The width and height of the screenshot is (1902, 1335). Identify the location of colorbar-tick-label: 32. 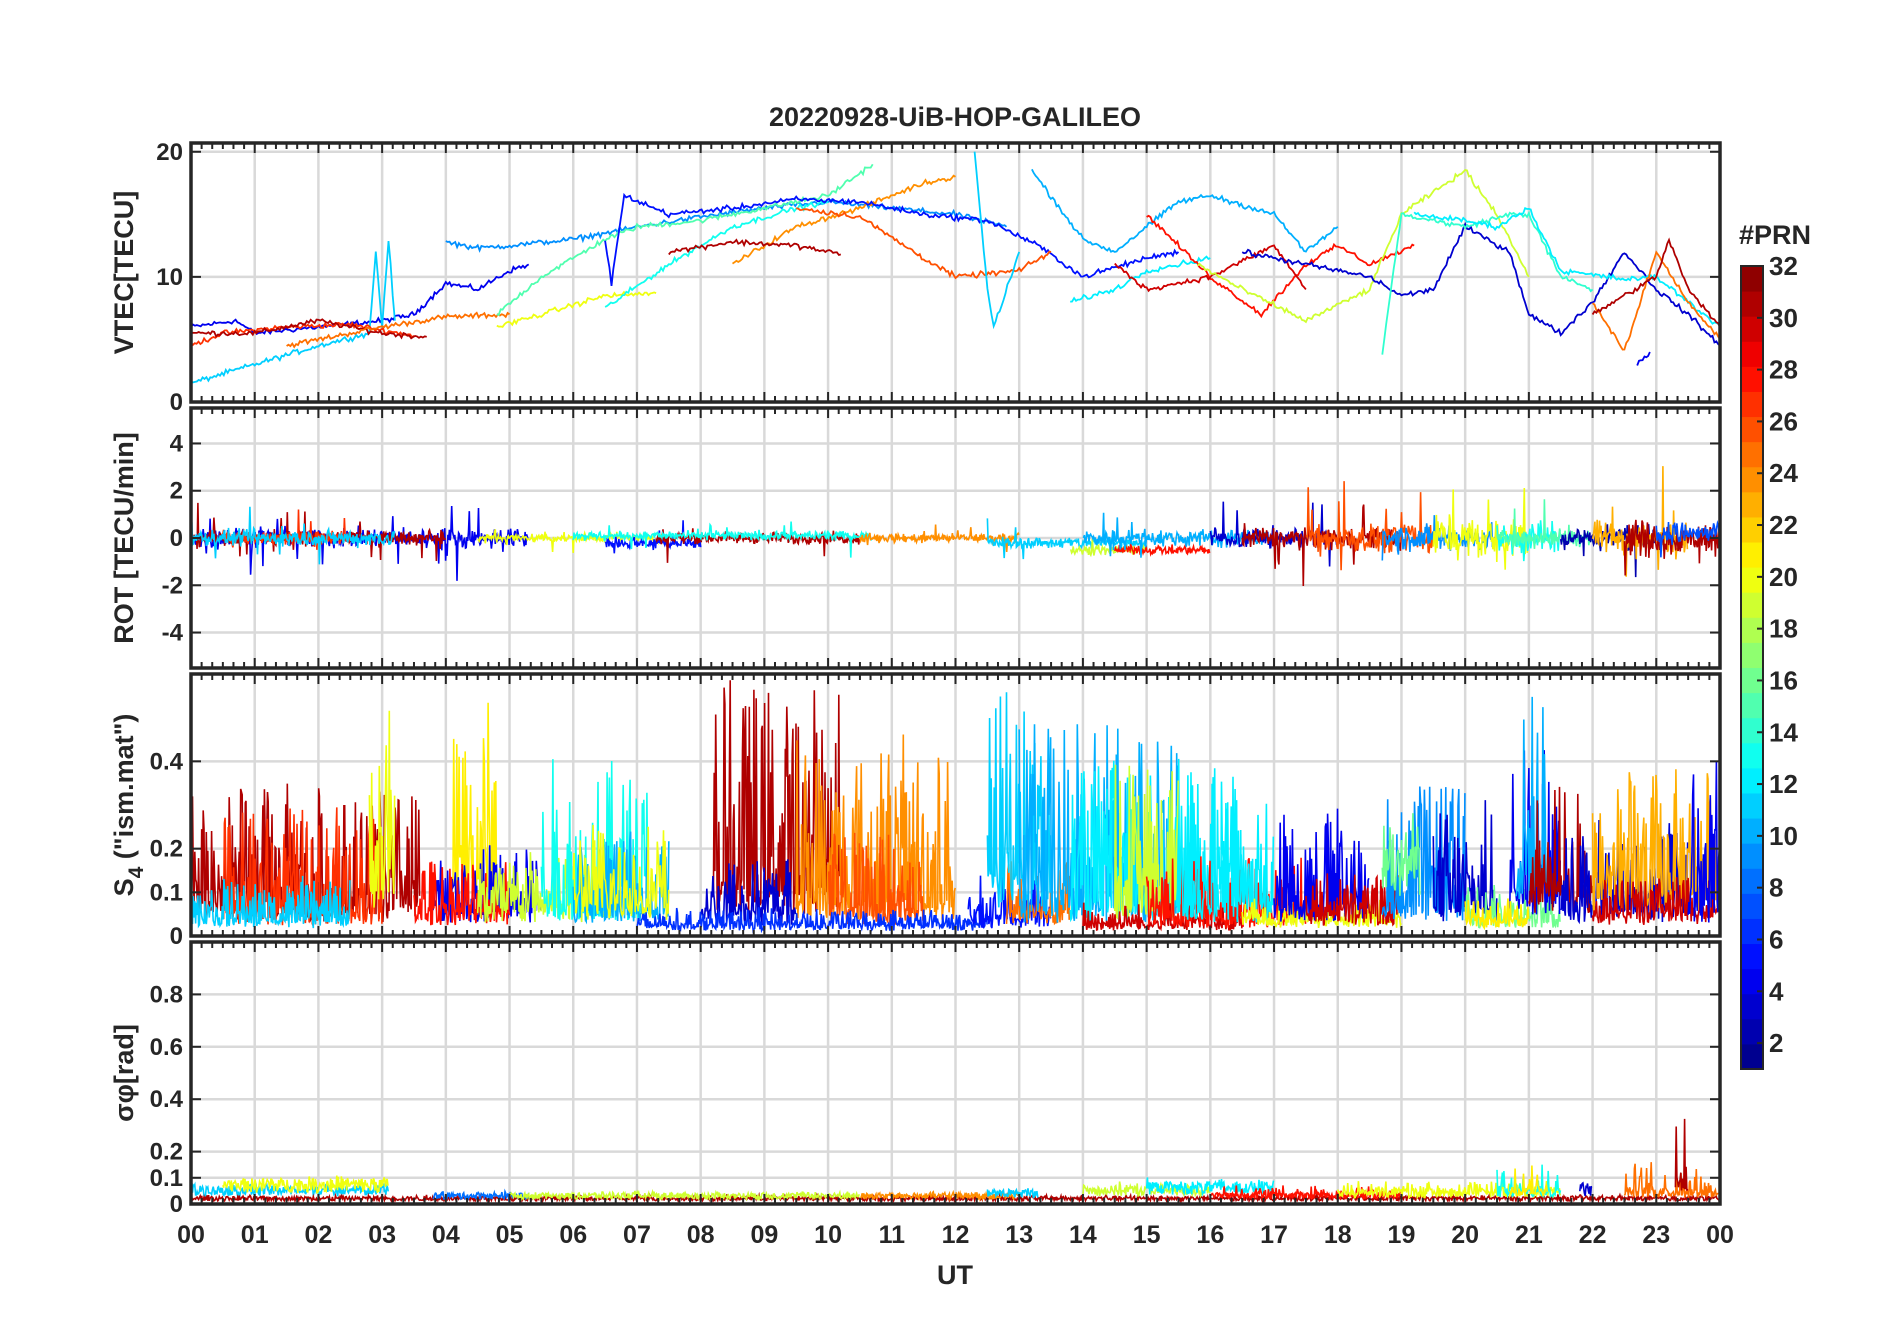
(1783, 266).